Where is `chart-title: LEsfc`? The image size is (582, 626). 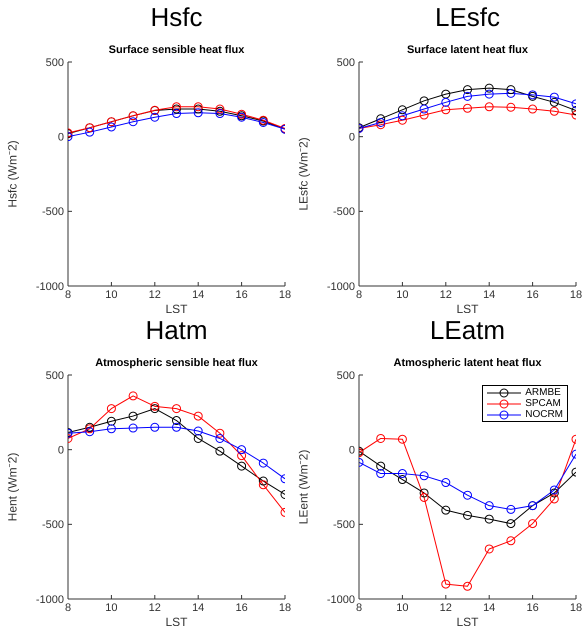 chart-title: LEsfc is located at coordinates (468, 17).